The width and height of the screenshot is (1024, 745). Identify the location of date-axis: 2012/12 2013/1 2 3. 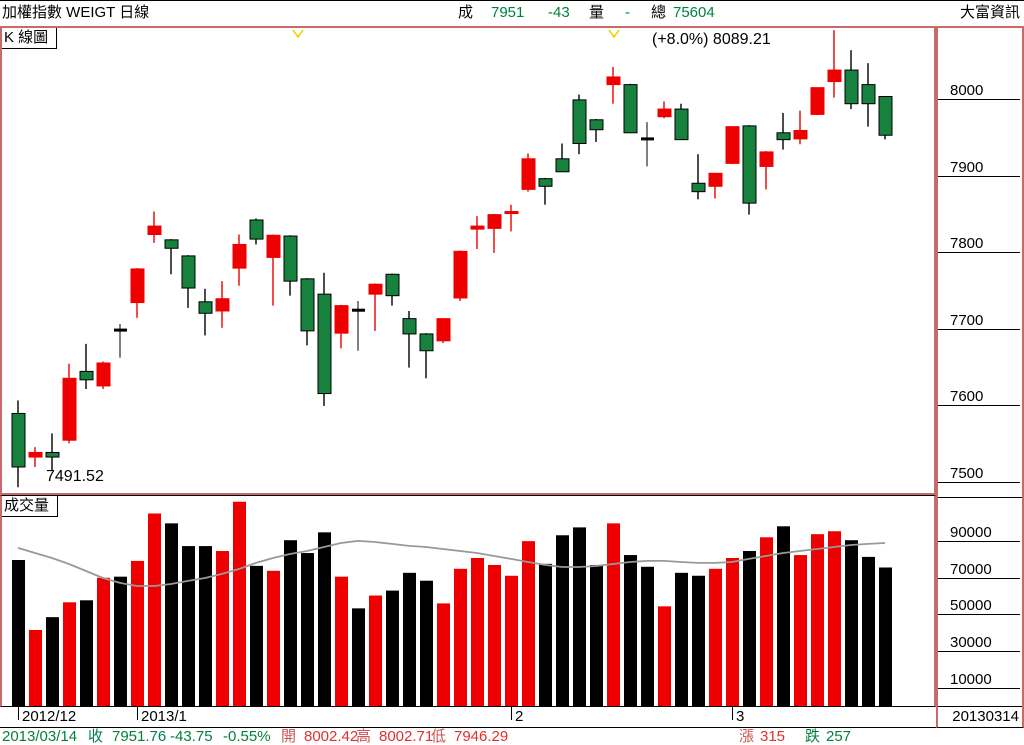
(468, 717).